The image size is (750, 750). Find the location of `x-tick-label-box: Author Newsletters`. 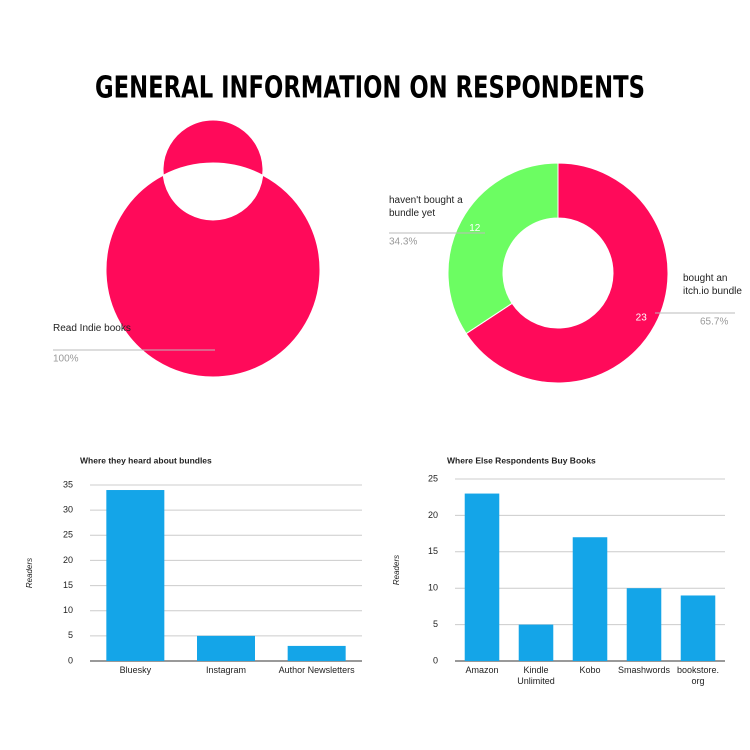

x-tick-label-box: Author Newsletters is located at coordinates (316, 670).